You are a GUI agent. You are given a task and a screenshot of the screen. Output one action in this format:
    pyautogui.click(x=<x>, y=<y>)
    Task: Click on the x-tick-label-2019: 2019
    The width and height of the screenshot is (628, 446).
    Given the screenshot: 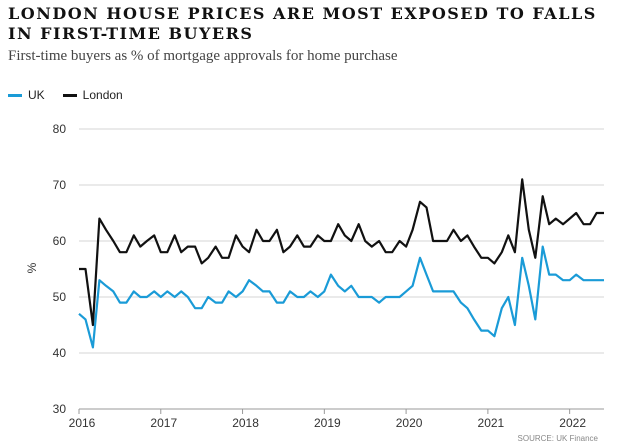 What is the action you would take?
    pyautogui.click(x=327, y=423)
    